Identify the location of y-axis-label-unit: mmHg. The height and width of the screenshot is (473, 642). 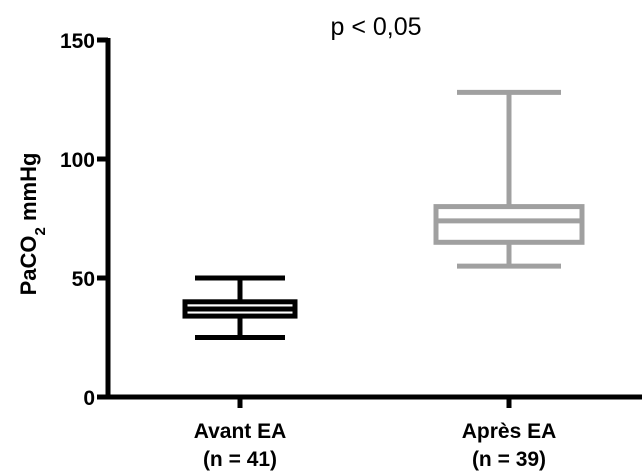
(28, 190).